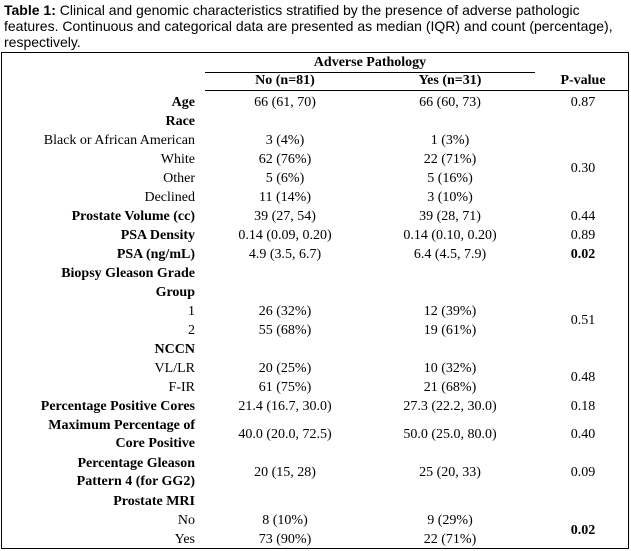 The width and height of the screenshot is (631, 551). Describe the element at coordinates (186, 520) in the screenshot. I see `row-label-mri-no: No` at that location.